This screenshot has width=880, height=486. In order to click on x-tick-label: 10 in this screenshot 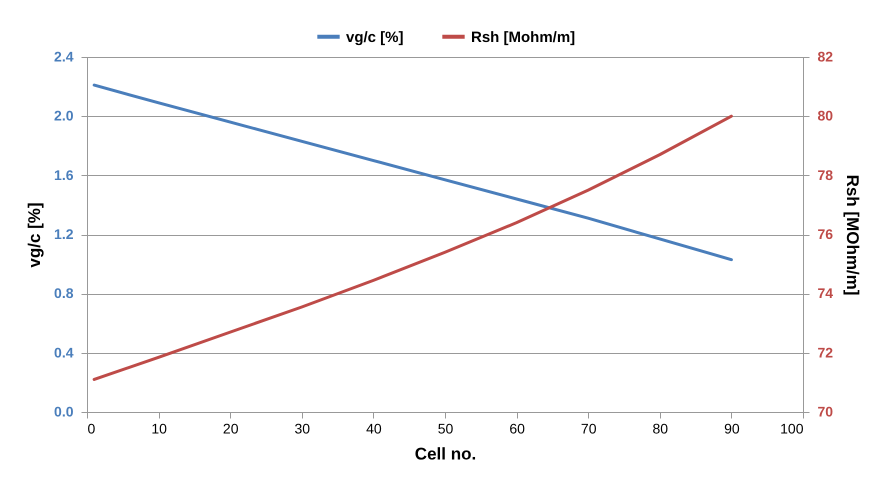, I will do `click(159, 428)`.